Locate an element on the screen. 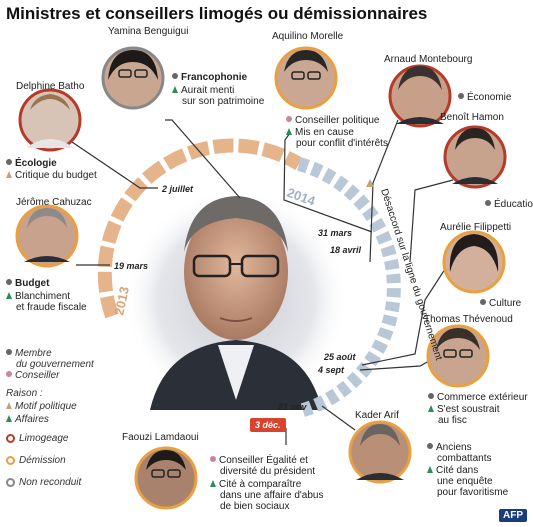 The height and width of the screenshot is (527, 533). benguigui-reason: Aurait menti is located at coordinates (203, 90).